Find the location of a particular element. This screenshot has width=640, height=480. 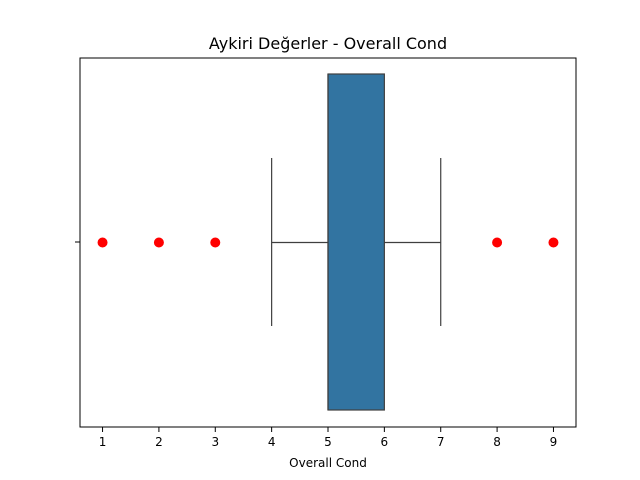

x-tick-label: 6 is located at coordinates (385, 442).